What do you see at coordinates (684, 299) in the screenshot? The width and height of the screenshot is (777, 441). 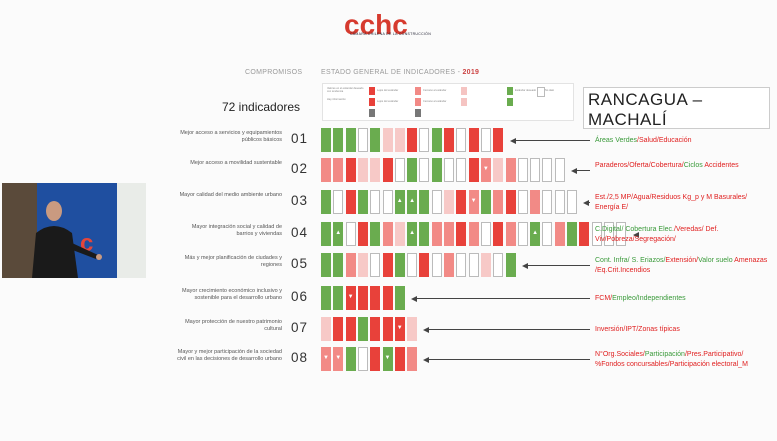 I see `indicator-description: FCM/Empleo/Independientes` at bounding box center [684, 299].